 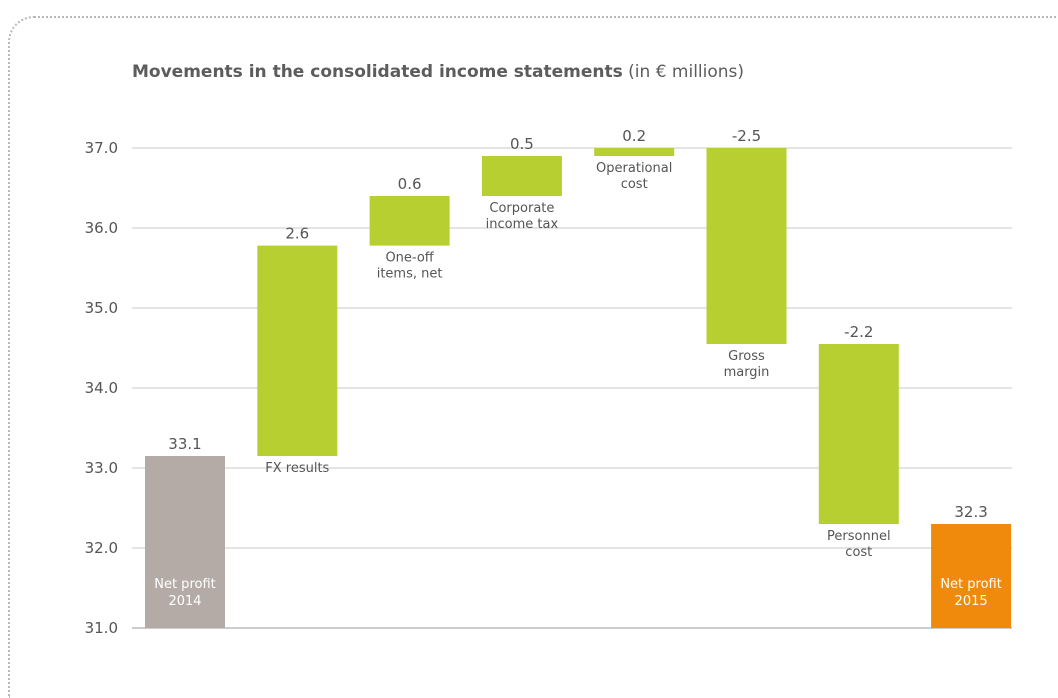 What do you see at coordinates (410, 274) in the screenshot?
I see `category-label: items, net` at bounding box center [410, 274].